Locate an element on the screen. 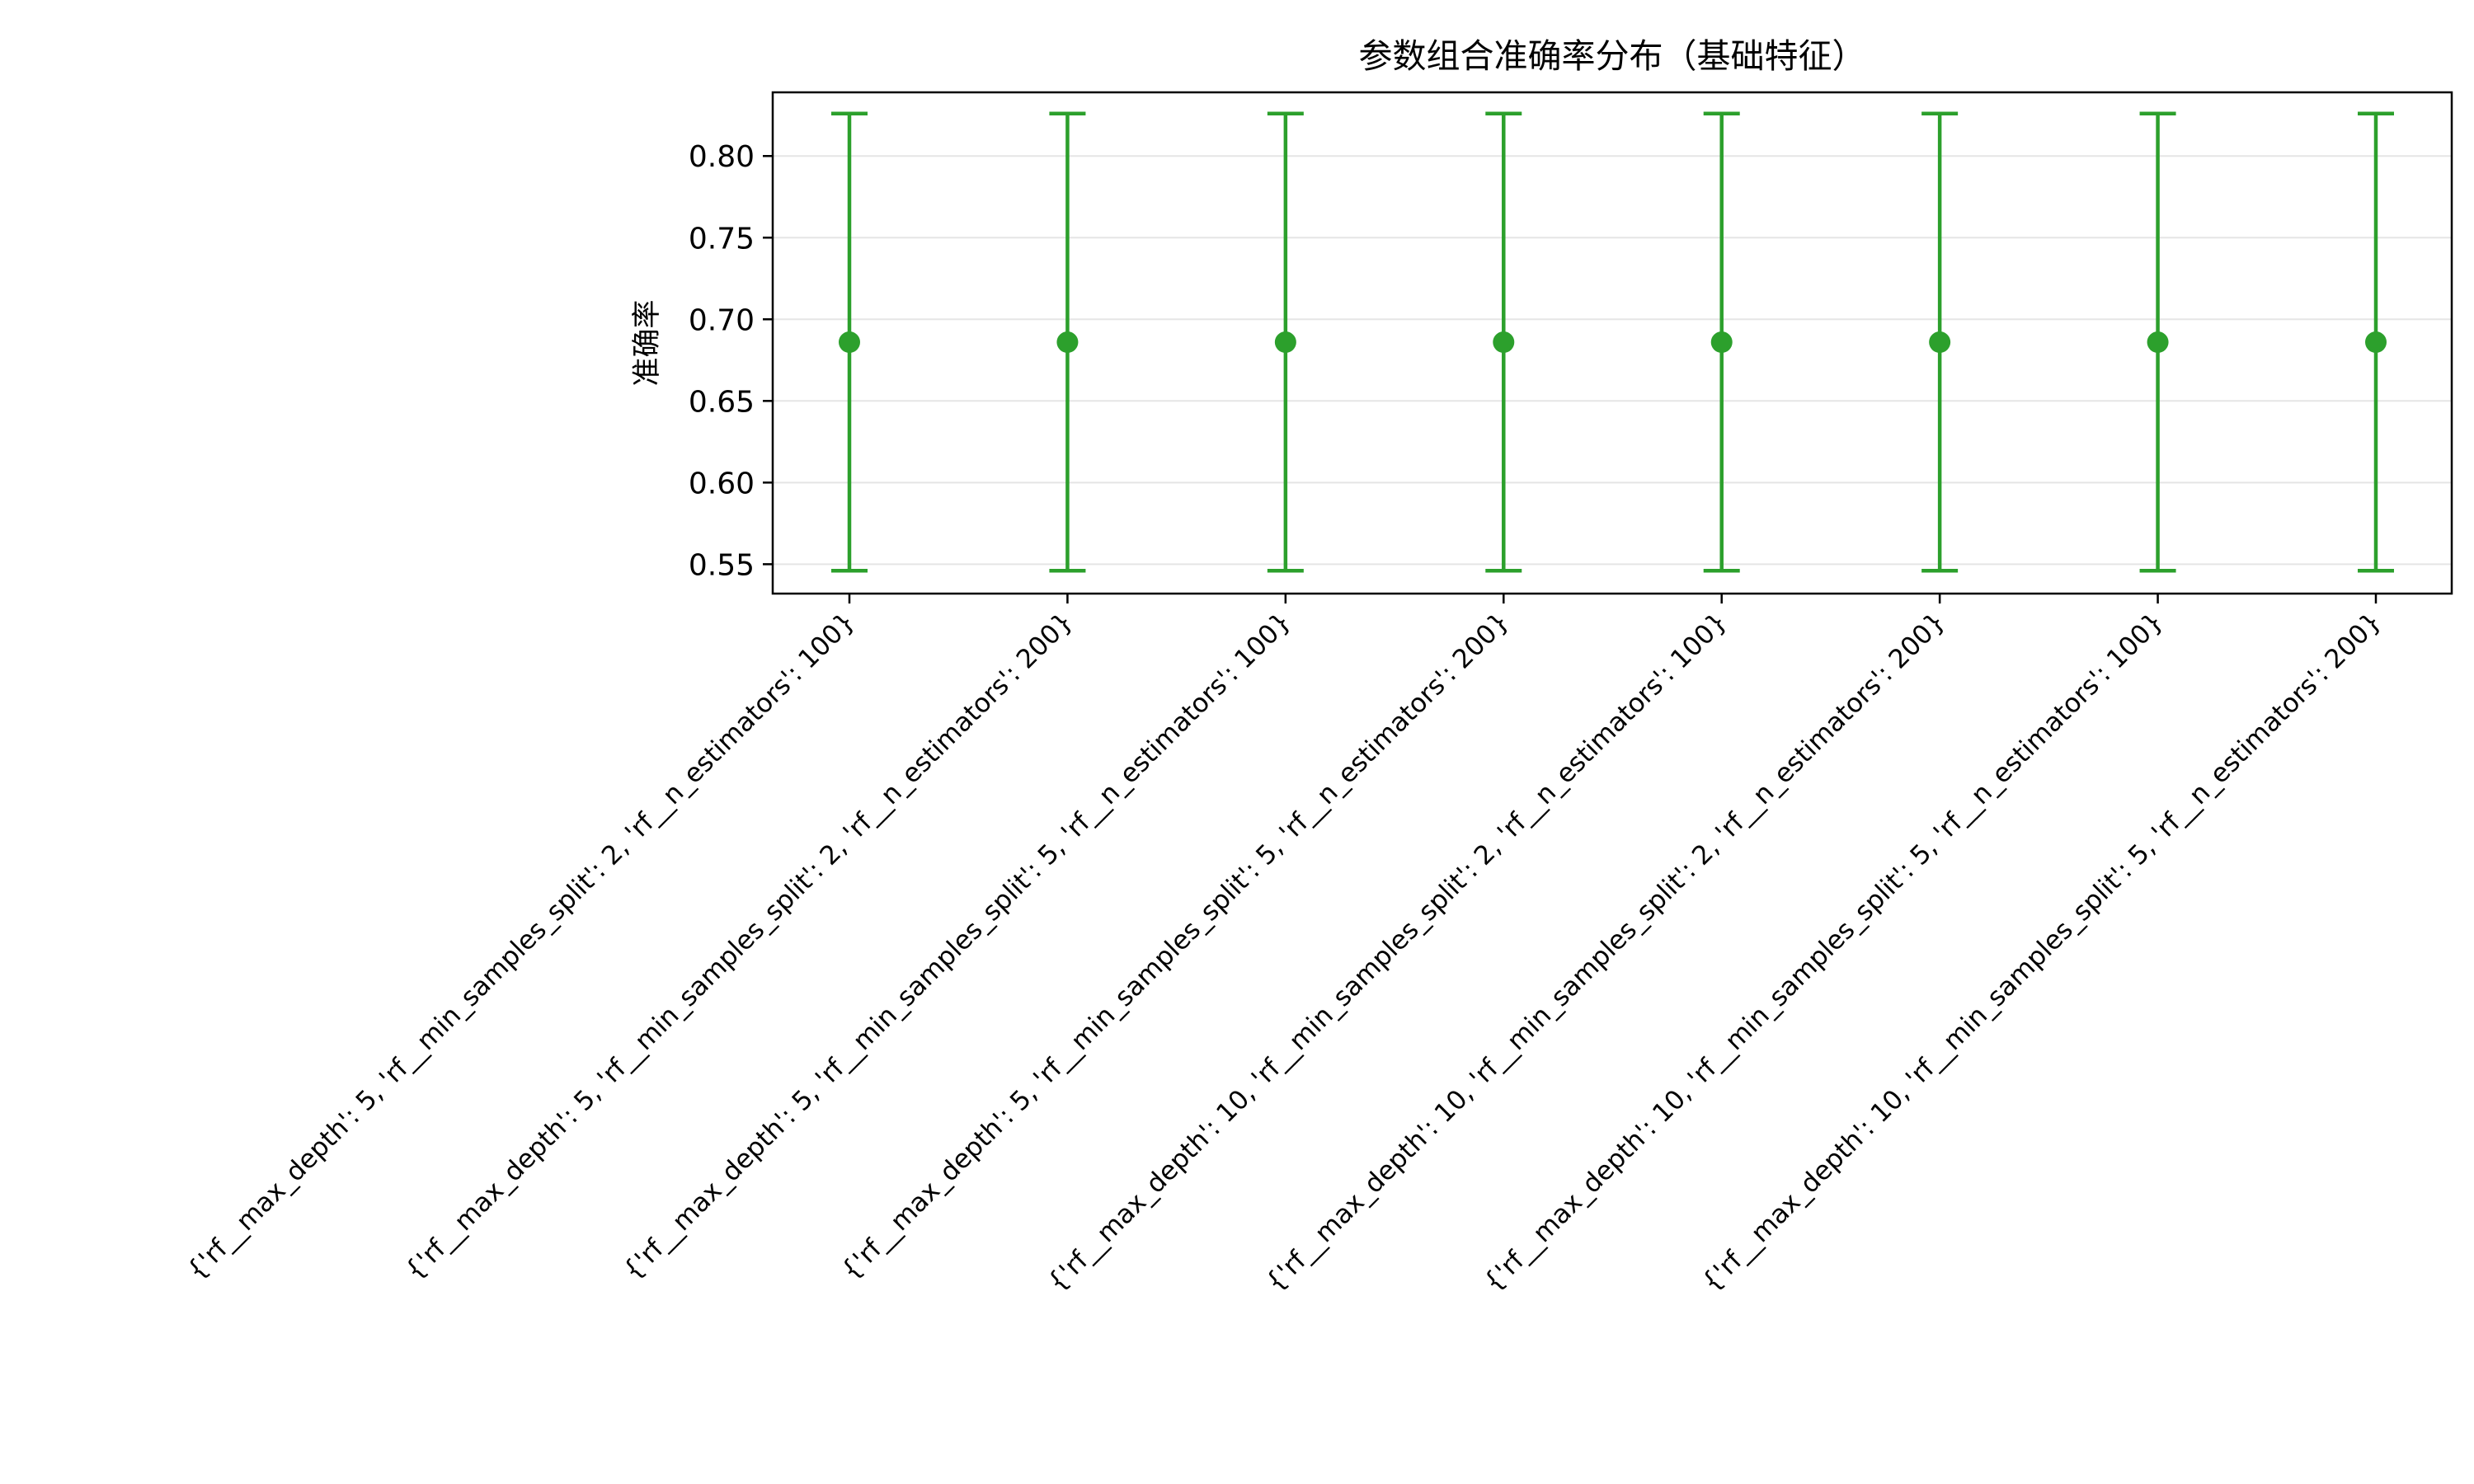 The height and width of the screenshot is (1484, 2474). y-tick-label: 0.75 is located at coordinates (722, 239).